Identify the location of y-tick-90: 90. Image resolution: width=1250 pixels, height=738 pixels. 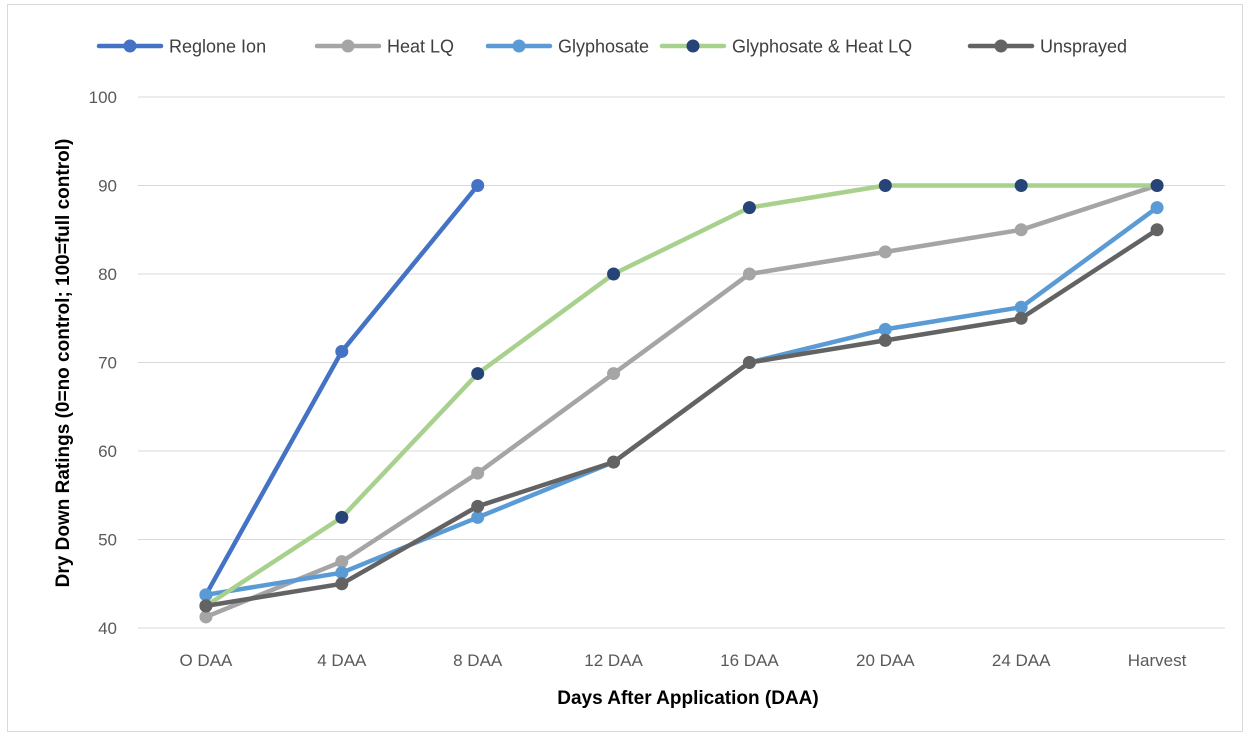
(107, 186).